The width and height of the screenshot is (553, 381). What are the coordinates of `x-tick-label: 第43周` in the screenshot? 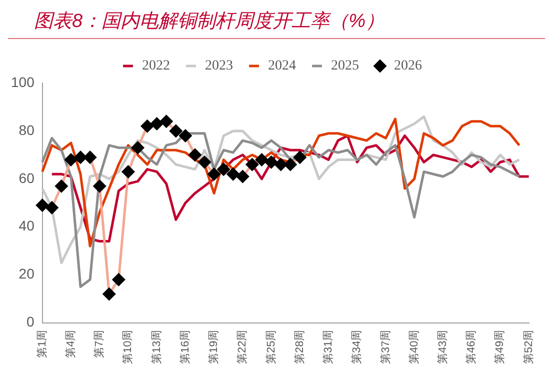 It's located at (442, 347).